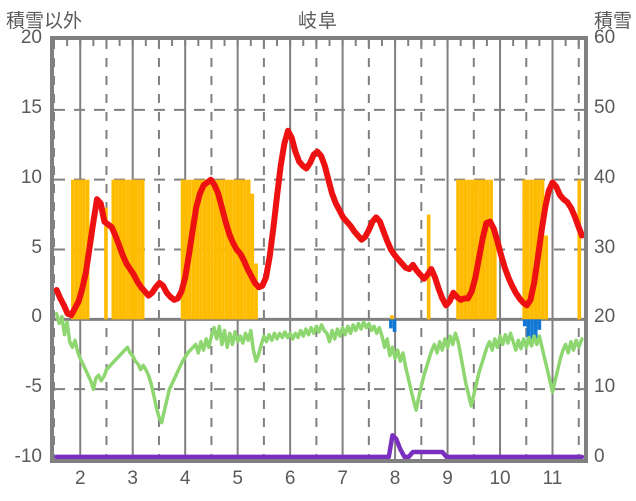 This screenshot has width=636, height=501. What do you see at coordinates (605, 387) in the screenshot?
I see `y-tick-right: 10` at bounding box center [605, 387].